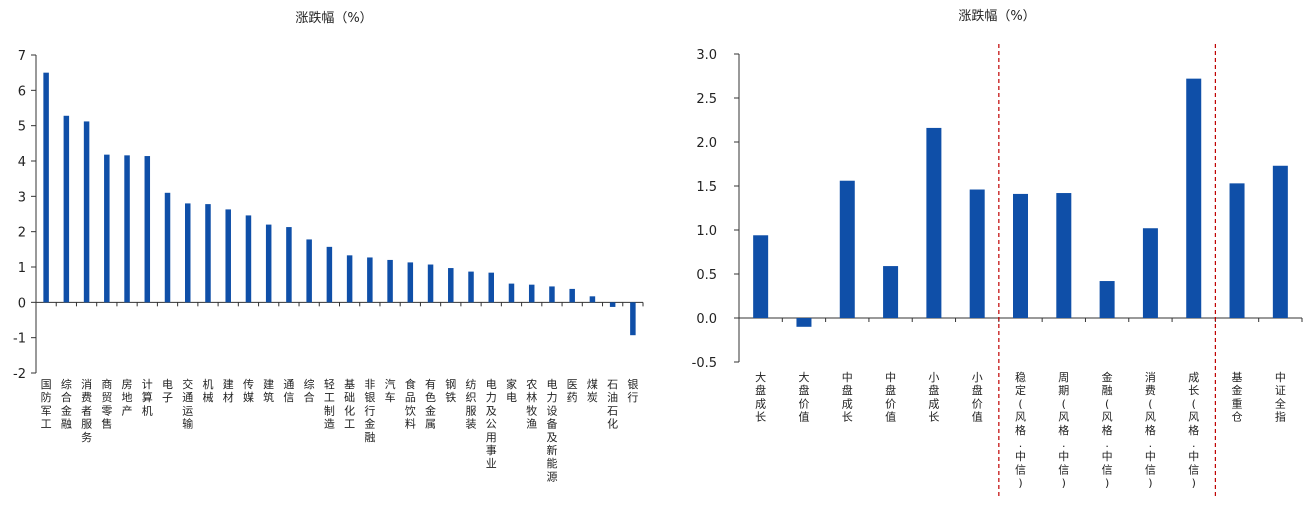 The image size is (1309, 511). What do you see at coordinates (187, 404) in the screenshot?
I see `x-tick-label: 交通运输` at bounding box center [187, 404].